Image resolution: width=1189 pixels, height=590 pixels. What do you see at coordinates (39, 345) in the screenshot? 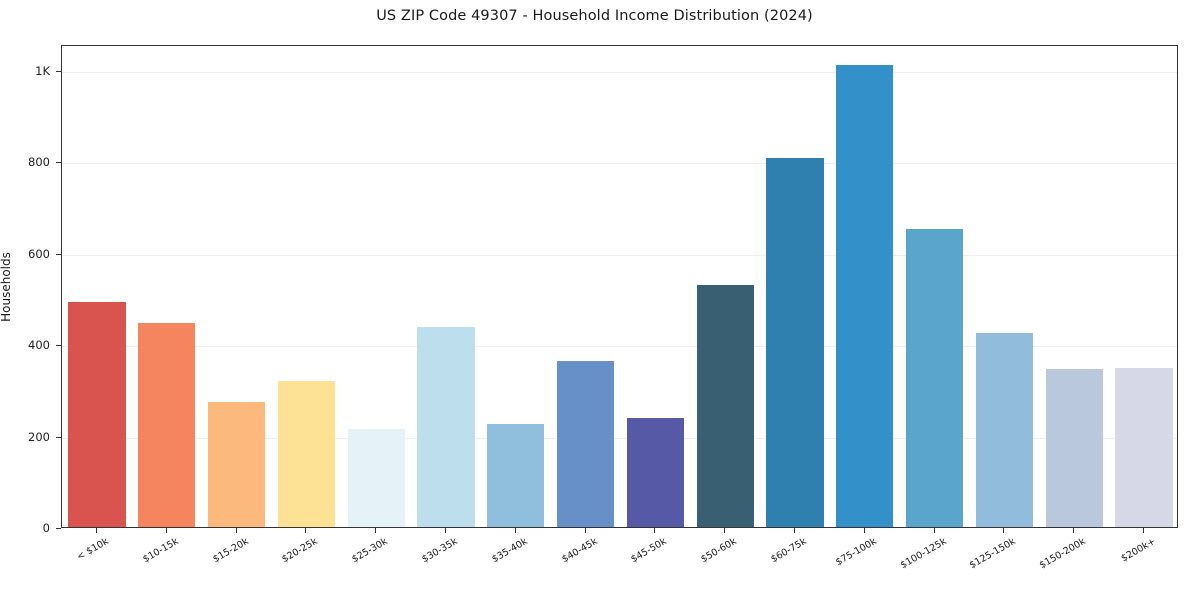
I see `y-axis-tick-label: 400` at bounding box center [39, 345].